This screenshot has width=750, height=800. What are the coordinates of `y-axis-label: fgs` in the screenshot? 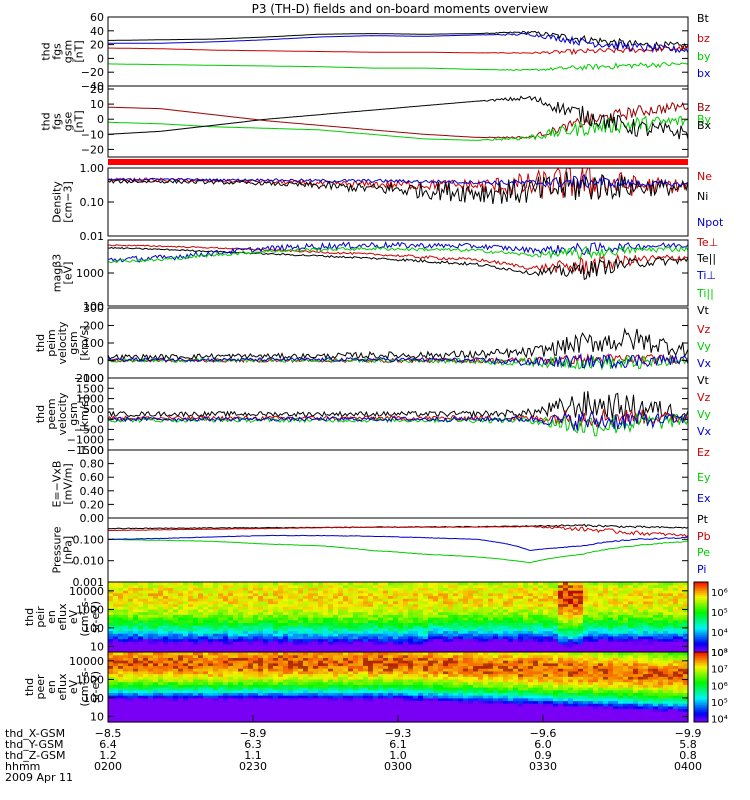 It's located at (57, 51).